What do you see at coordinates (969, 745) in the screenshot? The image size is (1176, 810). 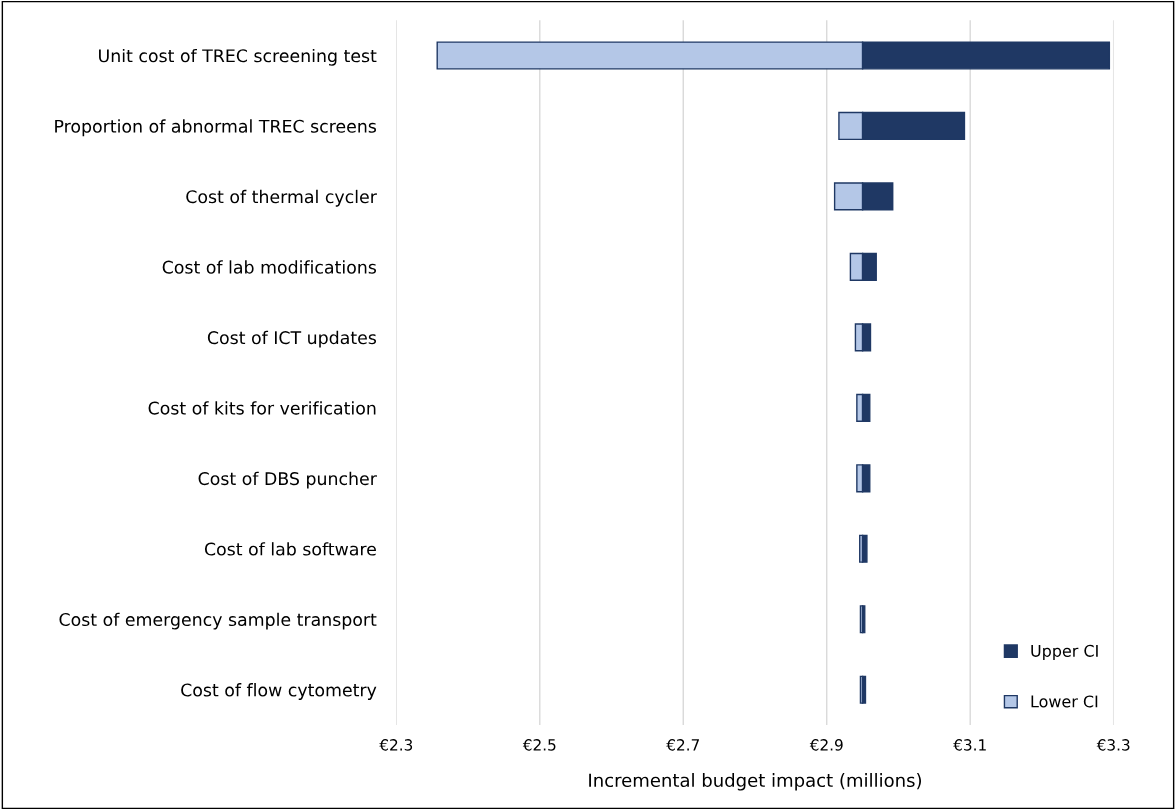 I see `x-tick-label: €3.1` at bounding box center [969, 745].